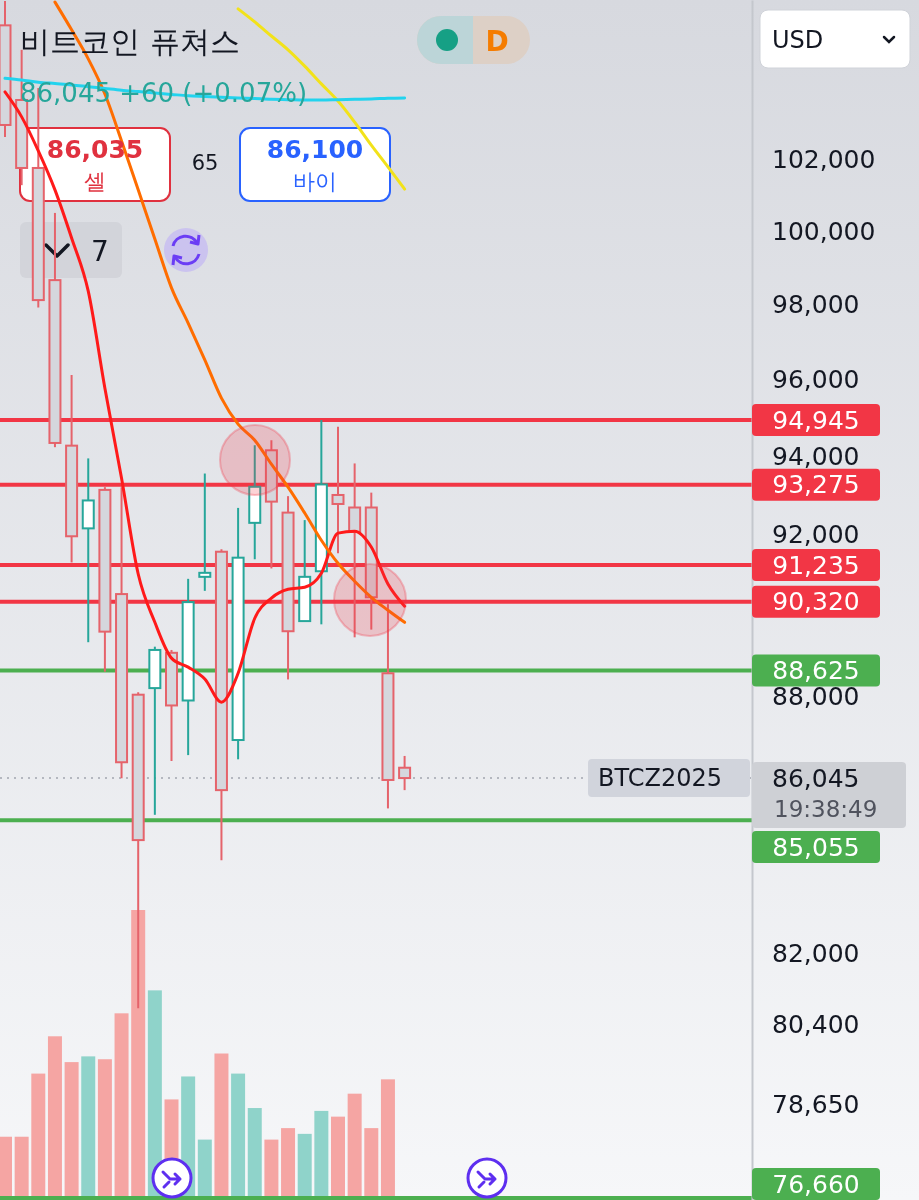 Image resolution: width=919 pixels, height=1200 pixels. Describe the element at coordinates (315, 149) in the screenshot. I see `annotation: 86,100` at that location.